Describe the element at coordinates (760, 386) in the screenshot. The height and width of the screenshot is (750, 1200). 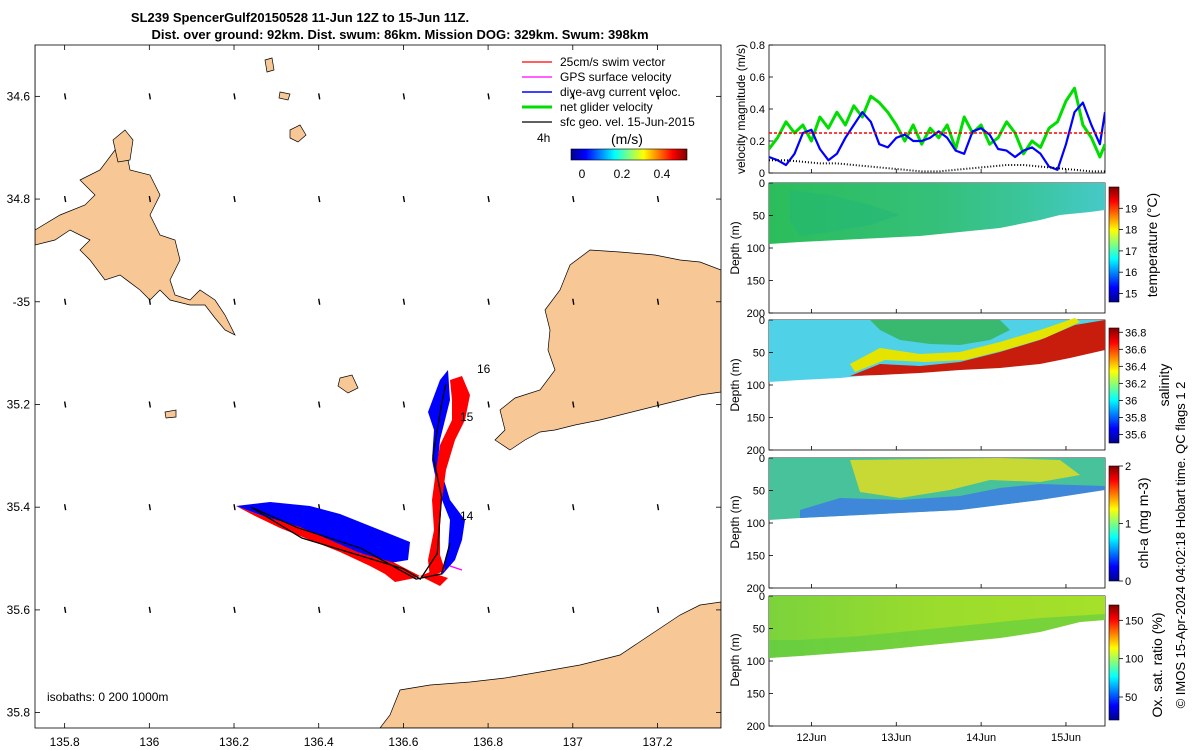
I see `salinity-y-ticks: 0 50 100 150 200` at that location.